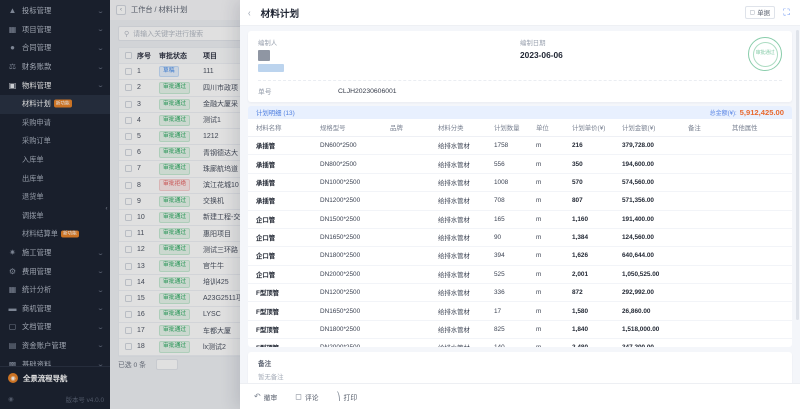  I want to click on sidebar-item-outbound: 出库单, so click(55, 178).